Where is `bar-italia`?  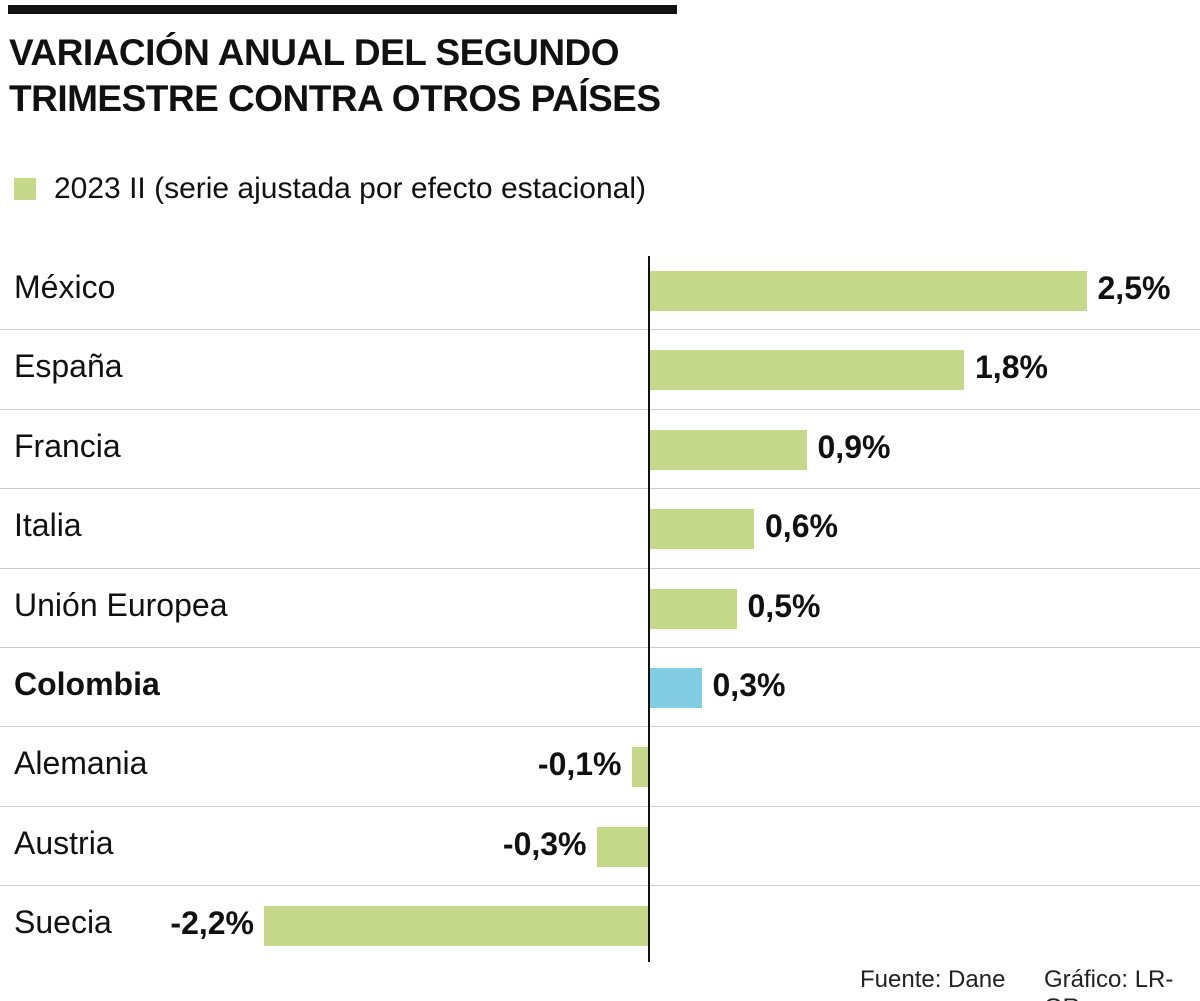
bar-italia is located at coordinates (701, 529).